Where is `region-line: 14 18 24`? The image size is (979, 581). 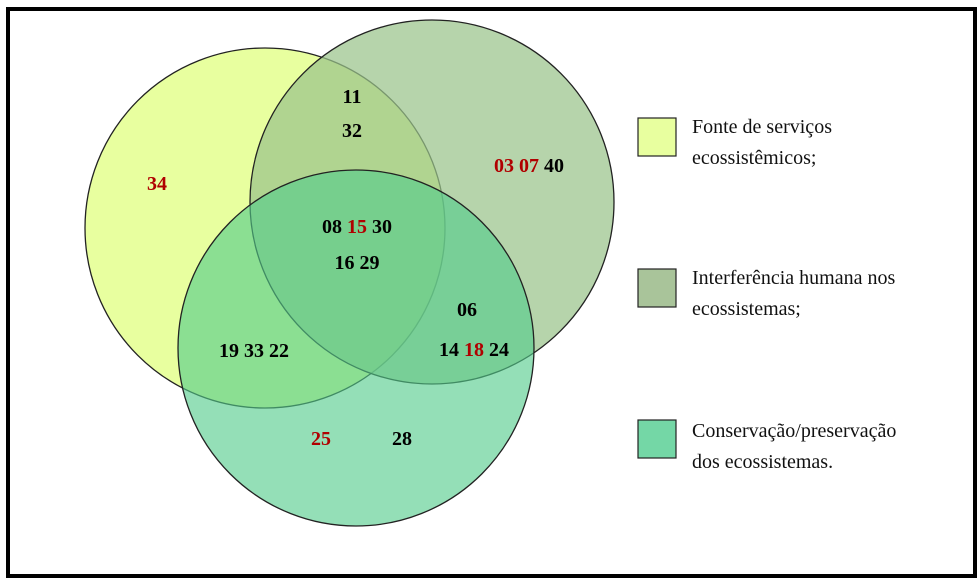 region-line: 14 18 24 is located at coordinates (474, 350).